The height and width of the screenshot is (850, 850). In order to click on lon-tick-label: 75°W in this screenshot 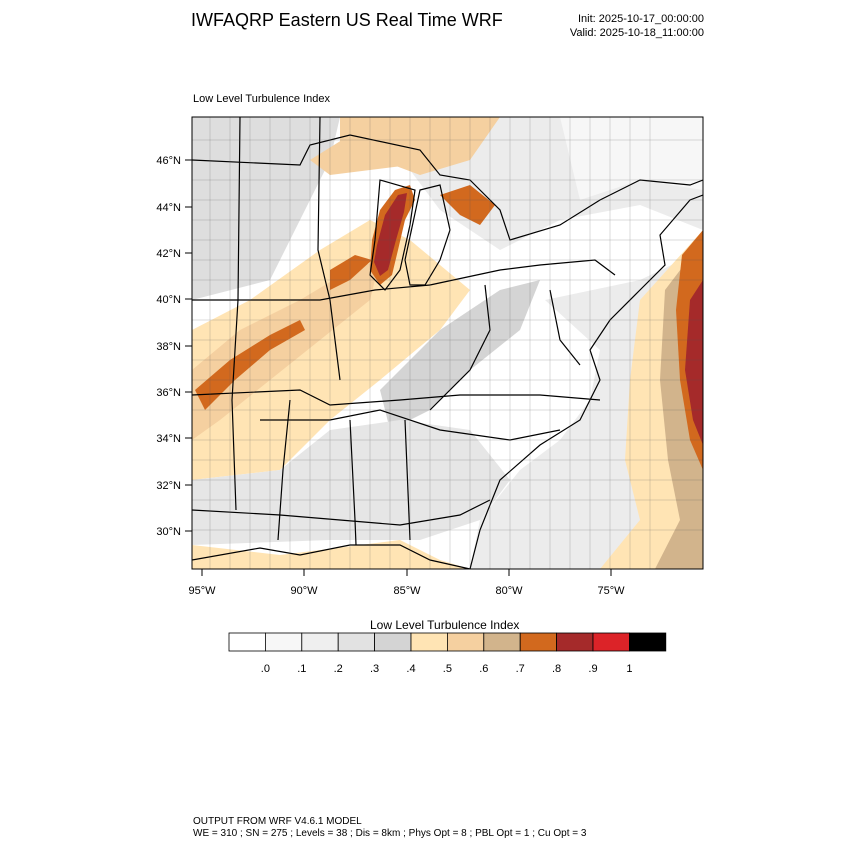, I will do `click(611, 591)`.